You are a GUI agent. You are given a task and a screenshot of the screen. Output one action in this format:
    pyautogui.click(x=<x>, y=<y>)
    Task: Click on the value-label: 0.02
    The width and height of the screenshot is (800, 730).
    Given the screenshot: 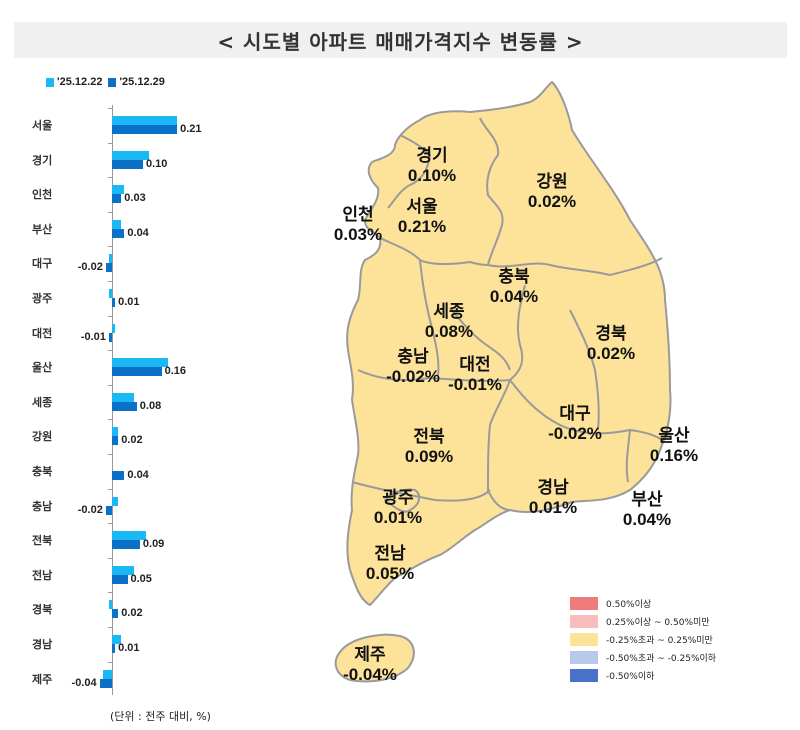 What is the action you would take?
    pyautogui.click(x=132, y=613)
    